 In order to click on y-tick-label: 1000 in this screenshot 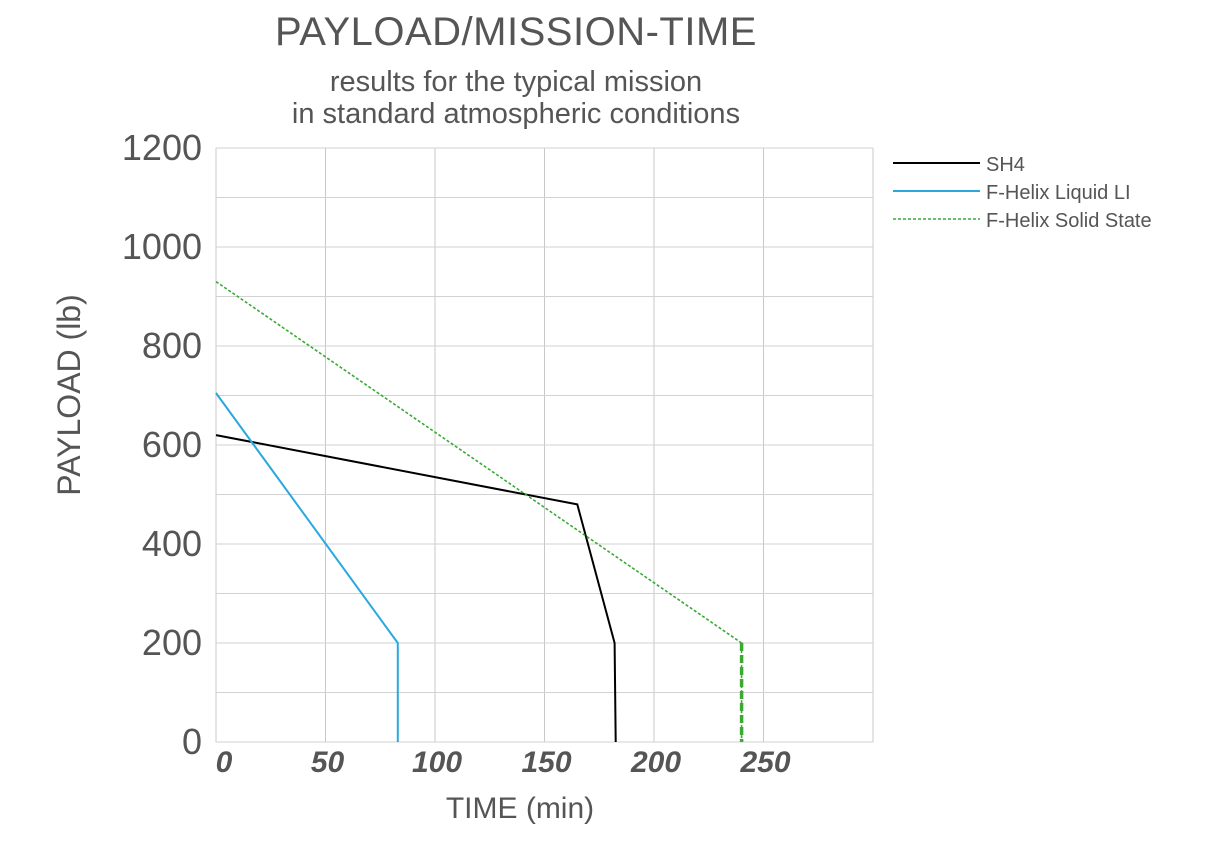, I will do `click(162, 246)`.